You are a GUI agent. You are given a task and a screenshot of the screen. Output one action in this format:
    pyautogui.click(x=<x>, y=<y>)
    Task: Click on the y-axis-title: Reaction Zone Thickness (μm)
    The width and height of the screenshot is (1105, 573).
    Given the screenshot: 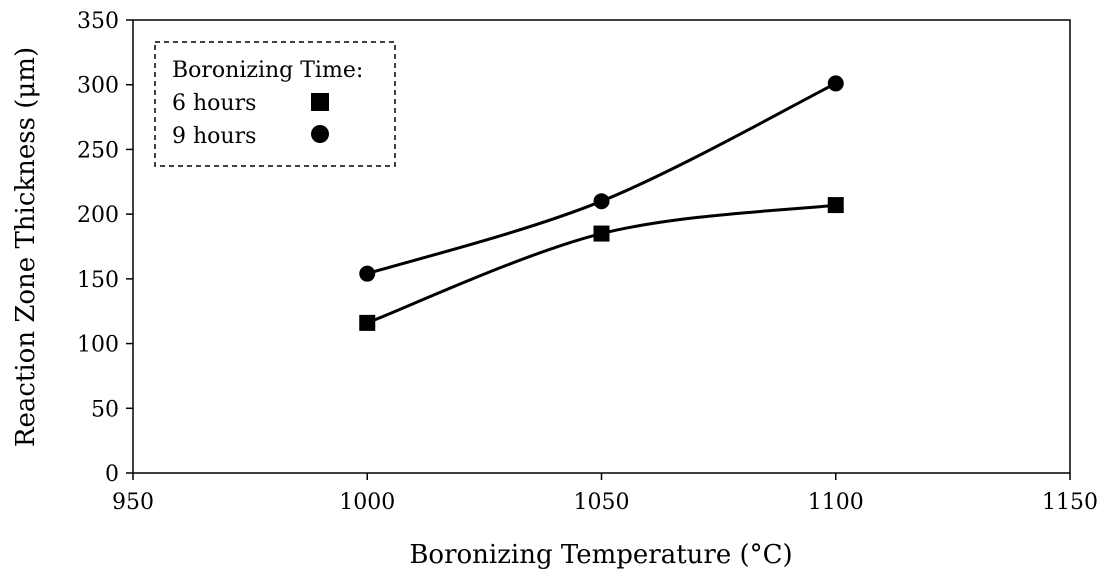 What is the action you would take?
    pyautogui.click(x=26, y=247)
    